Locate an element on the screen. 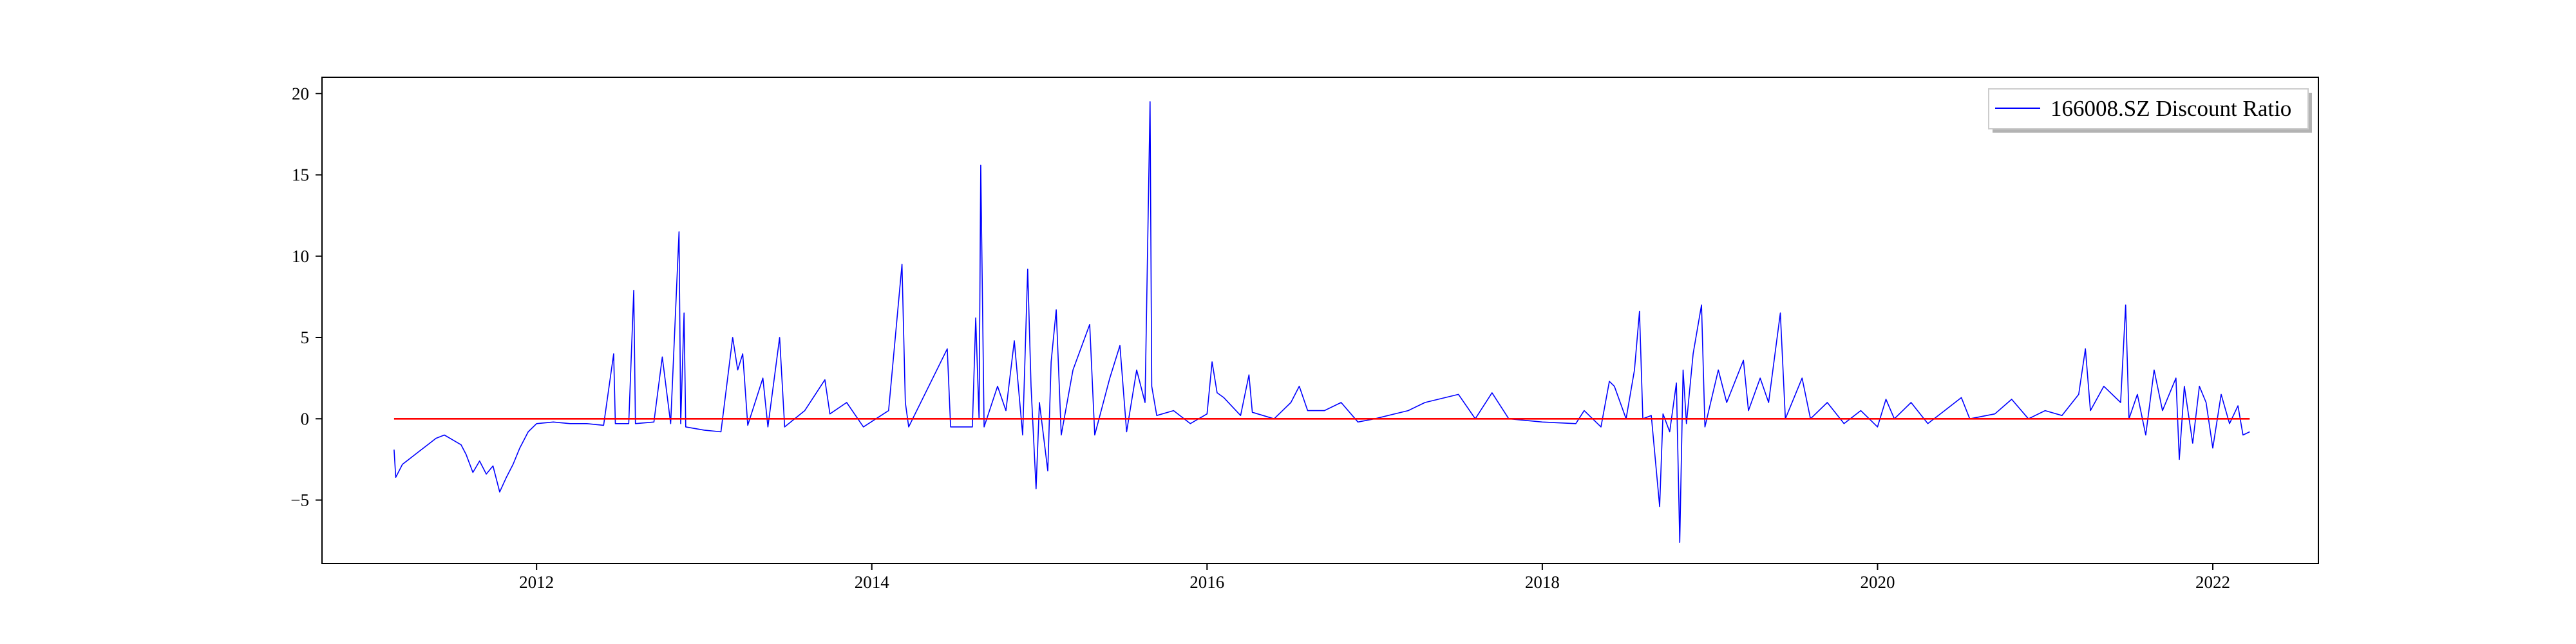 The width and height of the screenshot is (2576, 644). y-tick-label: 0 is located at coordinates (305, 418).